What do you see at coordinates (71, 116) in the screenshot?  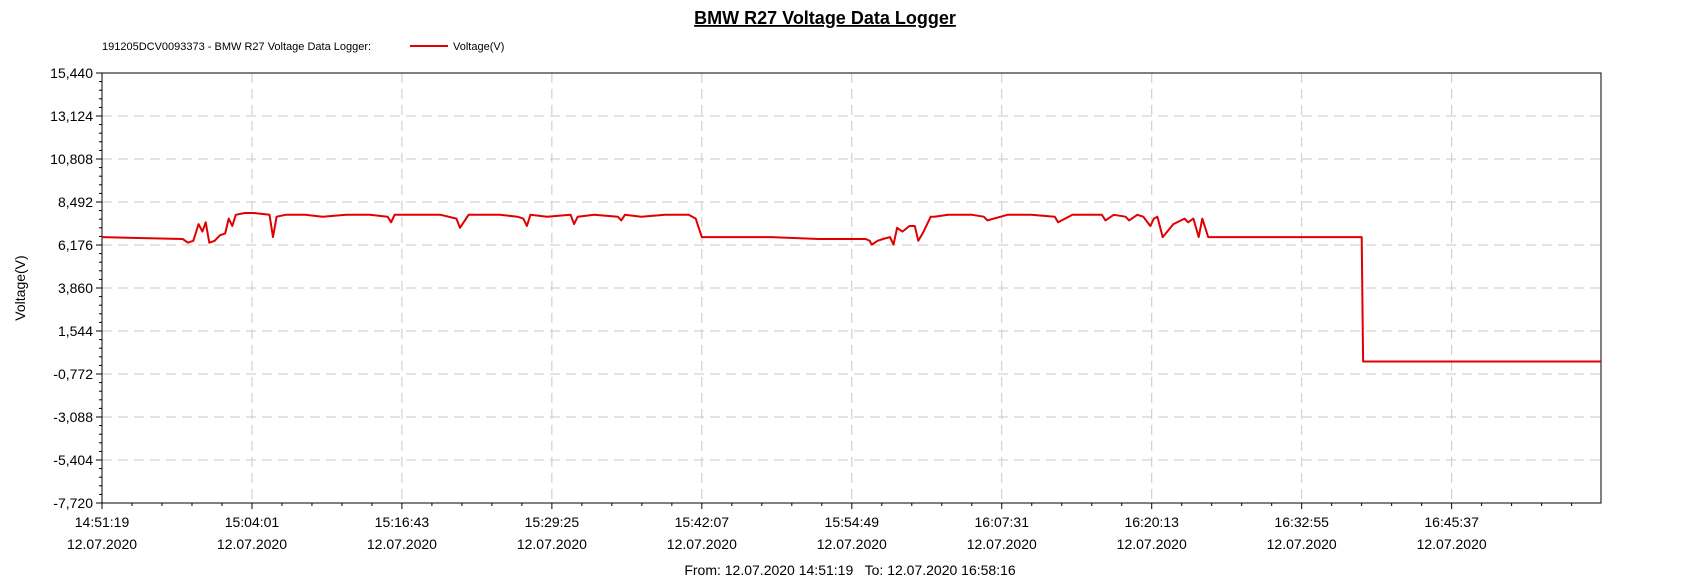 I see `y-tick-label: 13,124` at bounding box center [71, 116].